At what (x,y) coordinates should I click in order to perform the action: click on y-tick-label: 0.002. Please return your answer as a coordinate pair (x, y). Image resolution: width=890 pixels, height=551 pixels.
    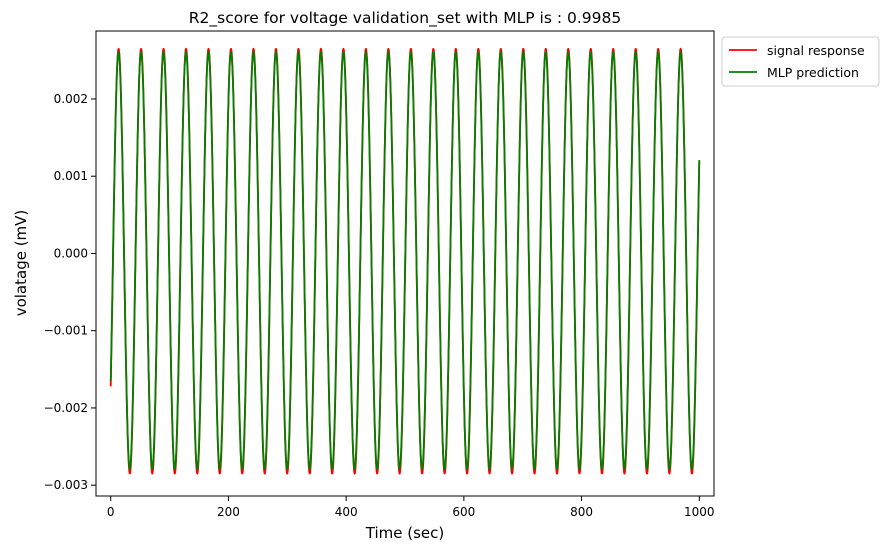
    Looking at the image, I should click on (71, 99).